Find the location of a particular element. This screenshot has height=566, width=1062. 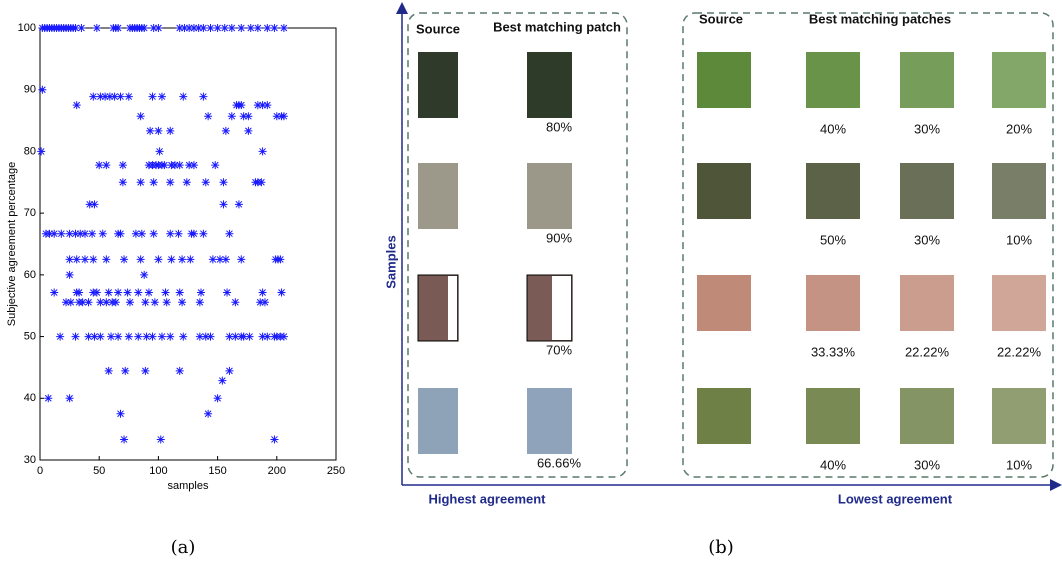

percentage: 20% is located at coordinates (1019, 128).